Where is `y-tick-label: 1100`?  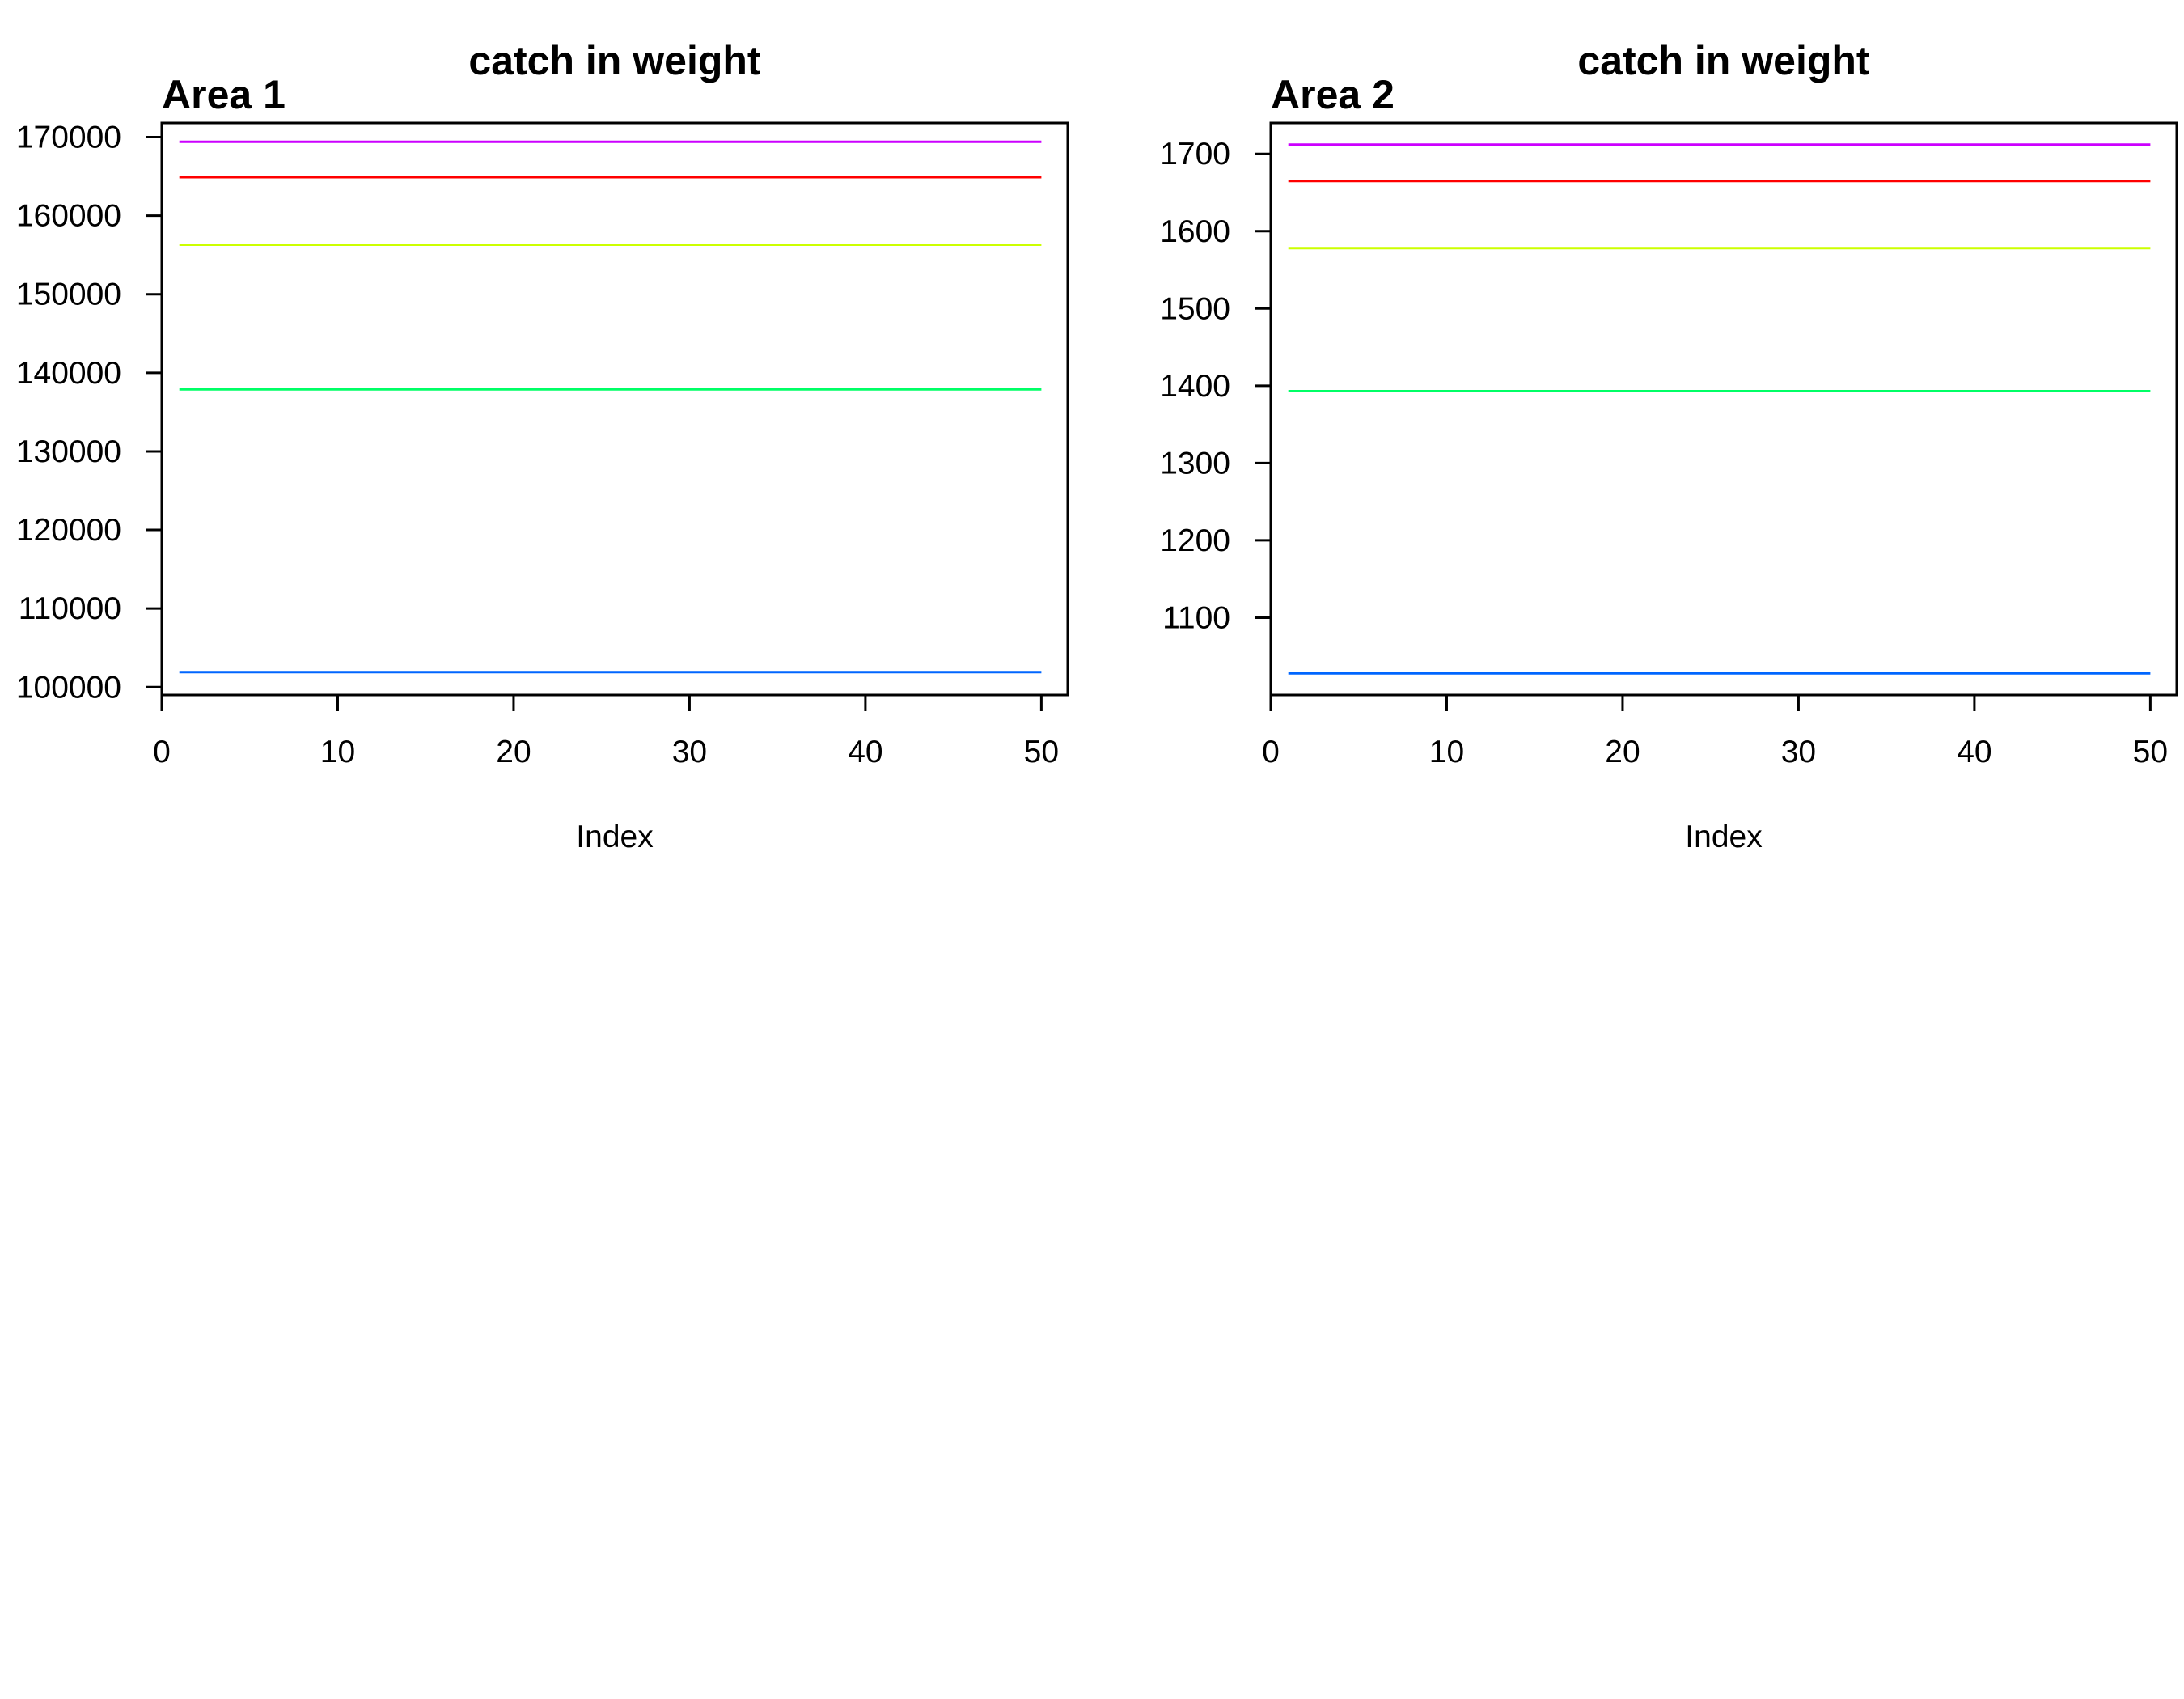 y-tick-label: 1100 is located at coordinates (1196, 617).